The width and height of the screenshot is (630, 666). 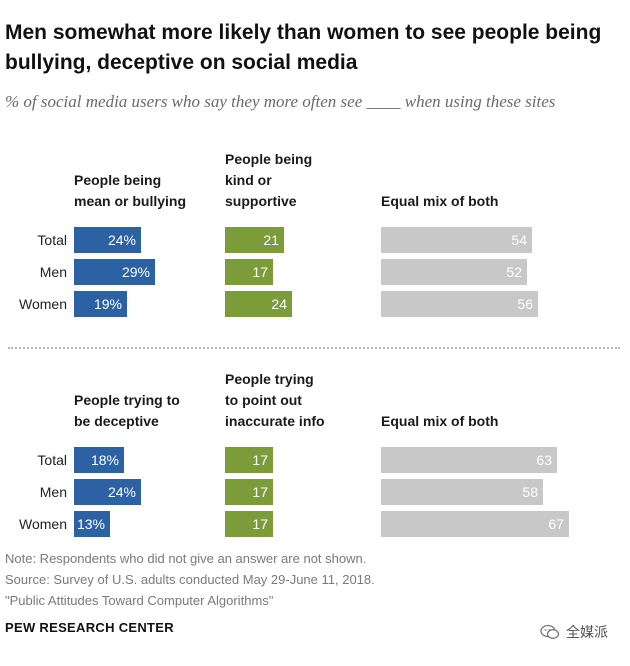 What do you see at coordinates (314, 348) in the screenshot?
I see `section-divider` at bounding box center [314, 348].